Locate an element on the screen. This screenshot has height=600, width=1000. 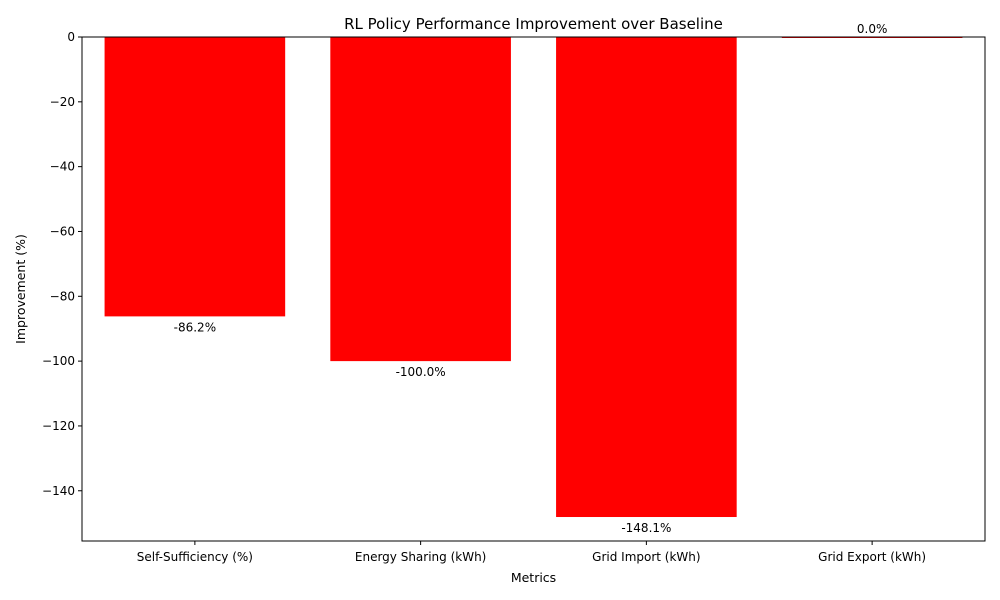
x-axis-label: Metrics is located at coordinates (533, 577).